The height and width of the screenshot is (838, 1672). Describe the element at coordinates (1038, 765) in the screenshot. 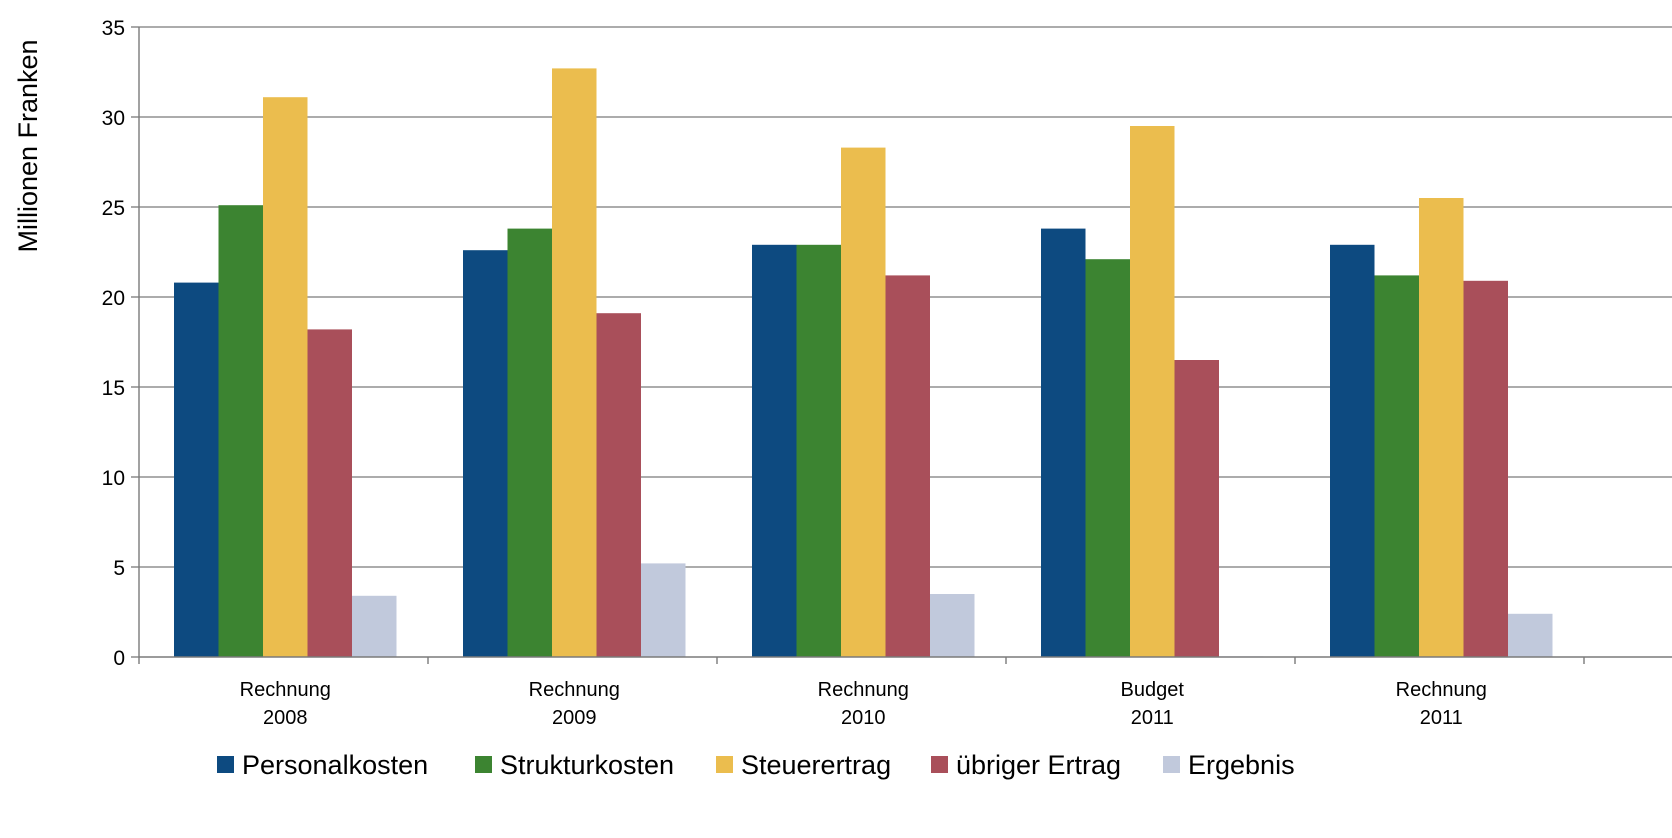

I see `legend-label: übriger Ertrag` at that location.